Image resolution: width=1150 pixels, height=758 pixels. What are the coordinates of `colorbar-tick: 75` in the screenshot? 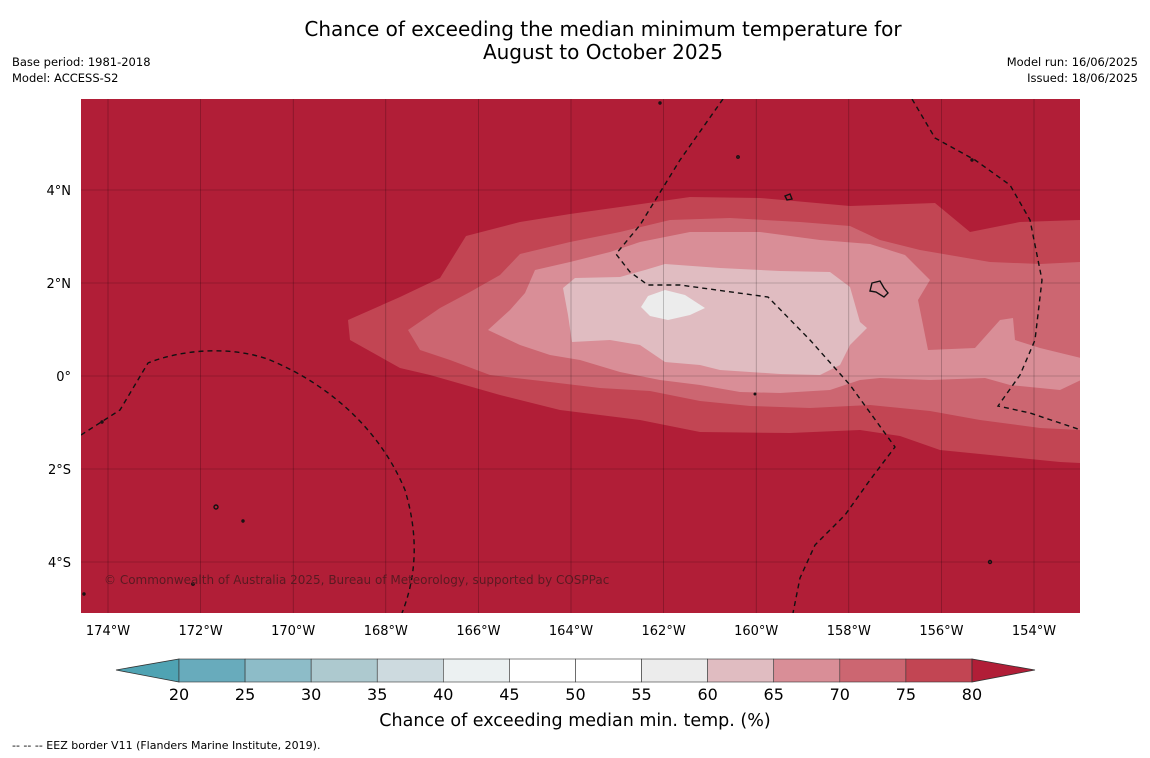 It's located at (906, 694).